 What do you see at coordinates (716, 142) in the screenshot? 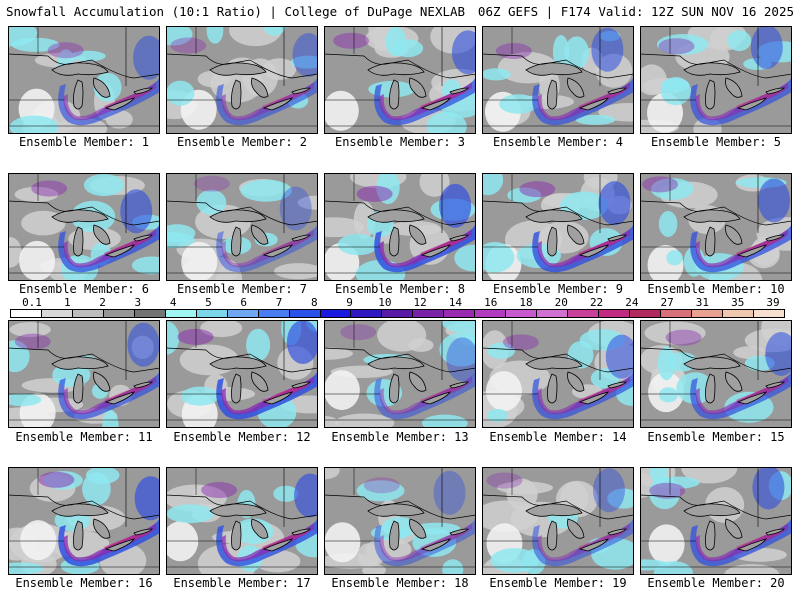
I see `ensemble-member-label: Ensemble Member: 5` at bounding box center [716, 142].